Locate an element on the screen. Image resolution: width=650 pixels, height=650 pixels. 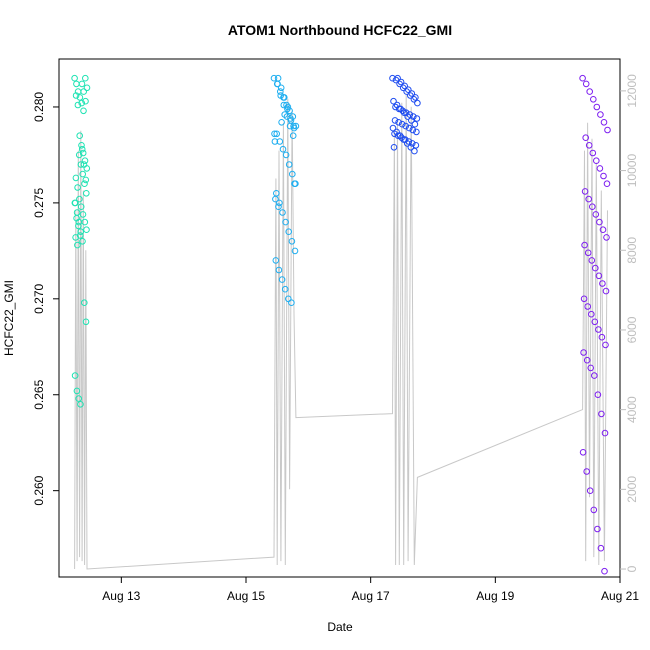
y-tick-label: 0.275 is located at coordinates (39, 203).